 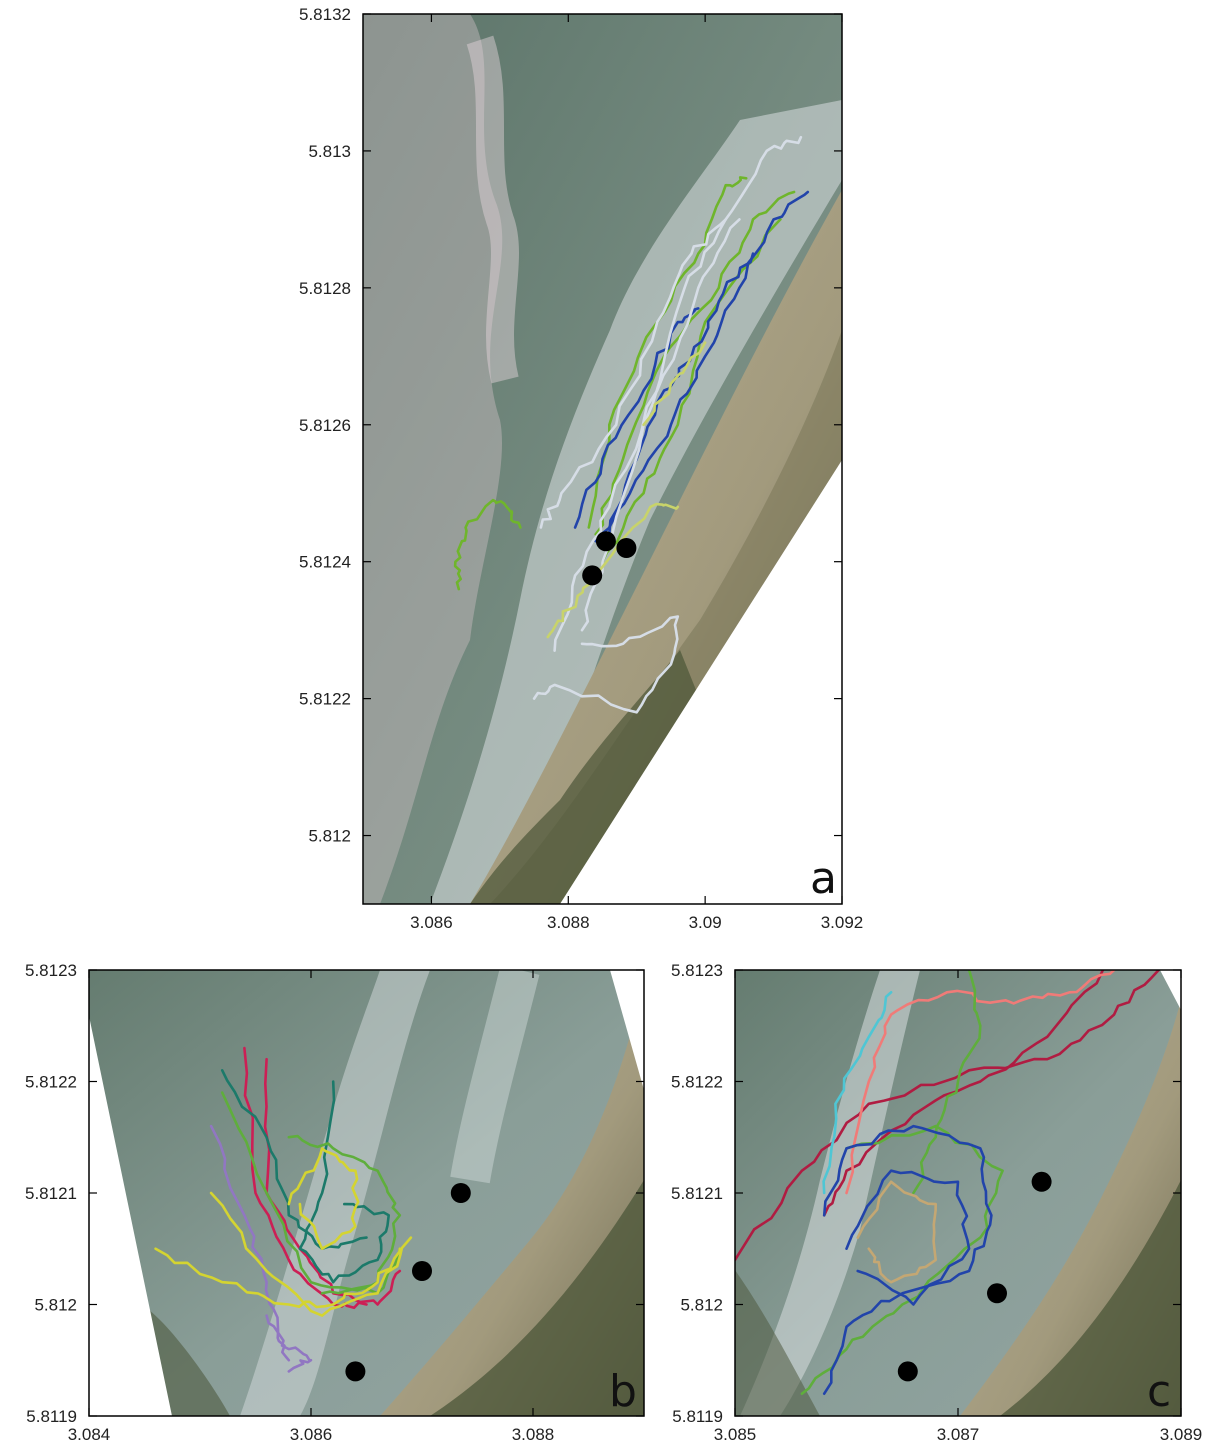 What do you see at coordinates (51, 970) in the screenshot?
I see `y-tick-label-b-5: 5.8123` at bounding box center [51, 970].